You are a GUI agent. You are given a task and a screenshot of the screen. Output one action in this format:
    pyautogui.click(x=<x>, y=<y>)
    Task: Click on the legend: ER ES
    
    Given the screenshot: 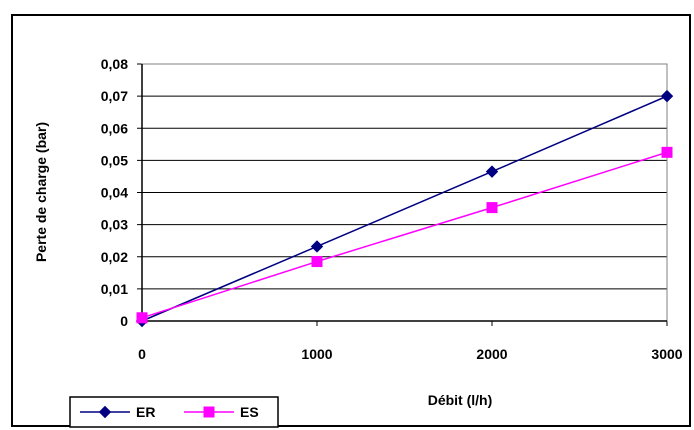 What is the action you would take?
    pyautogui.click(x=174, y=412)
    